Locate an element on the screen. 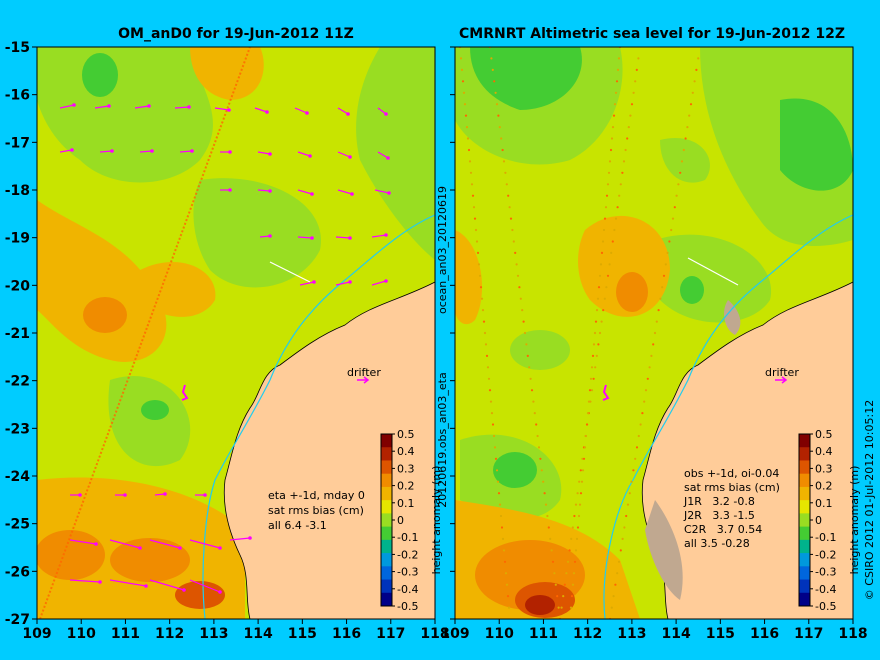  x-tick-label: 115 is located at coordinates (720, 634).